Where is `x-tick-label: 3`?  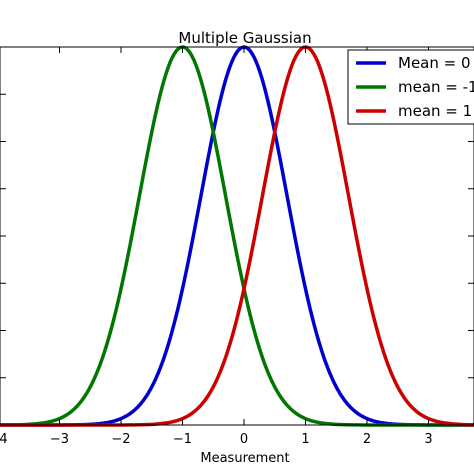
x-tick-label: 3 is located at coordinates (428, 439).